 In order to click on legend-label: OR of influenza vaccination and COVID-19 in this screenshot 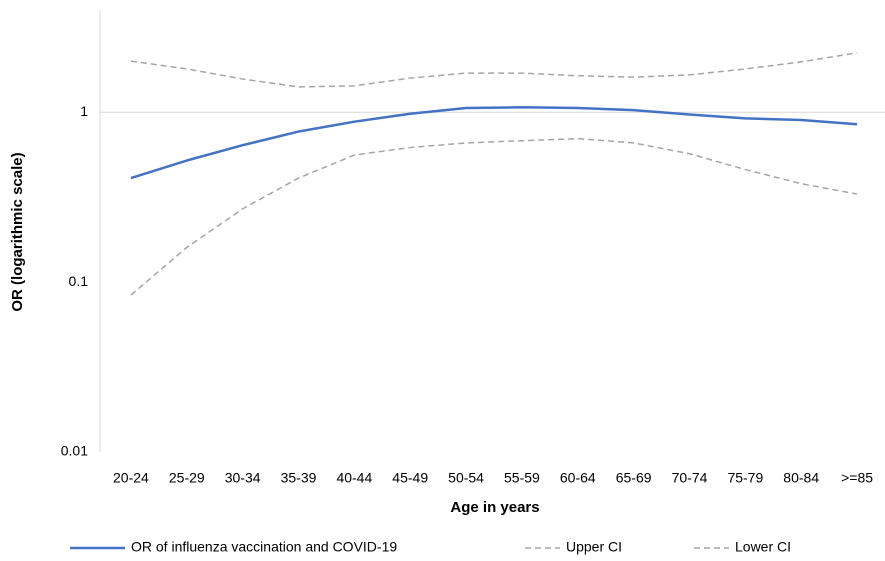, I will do `click(264, 547)`.